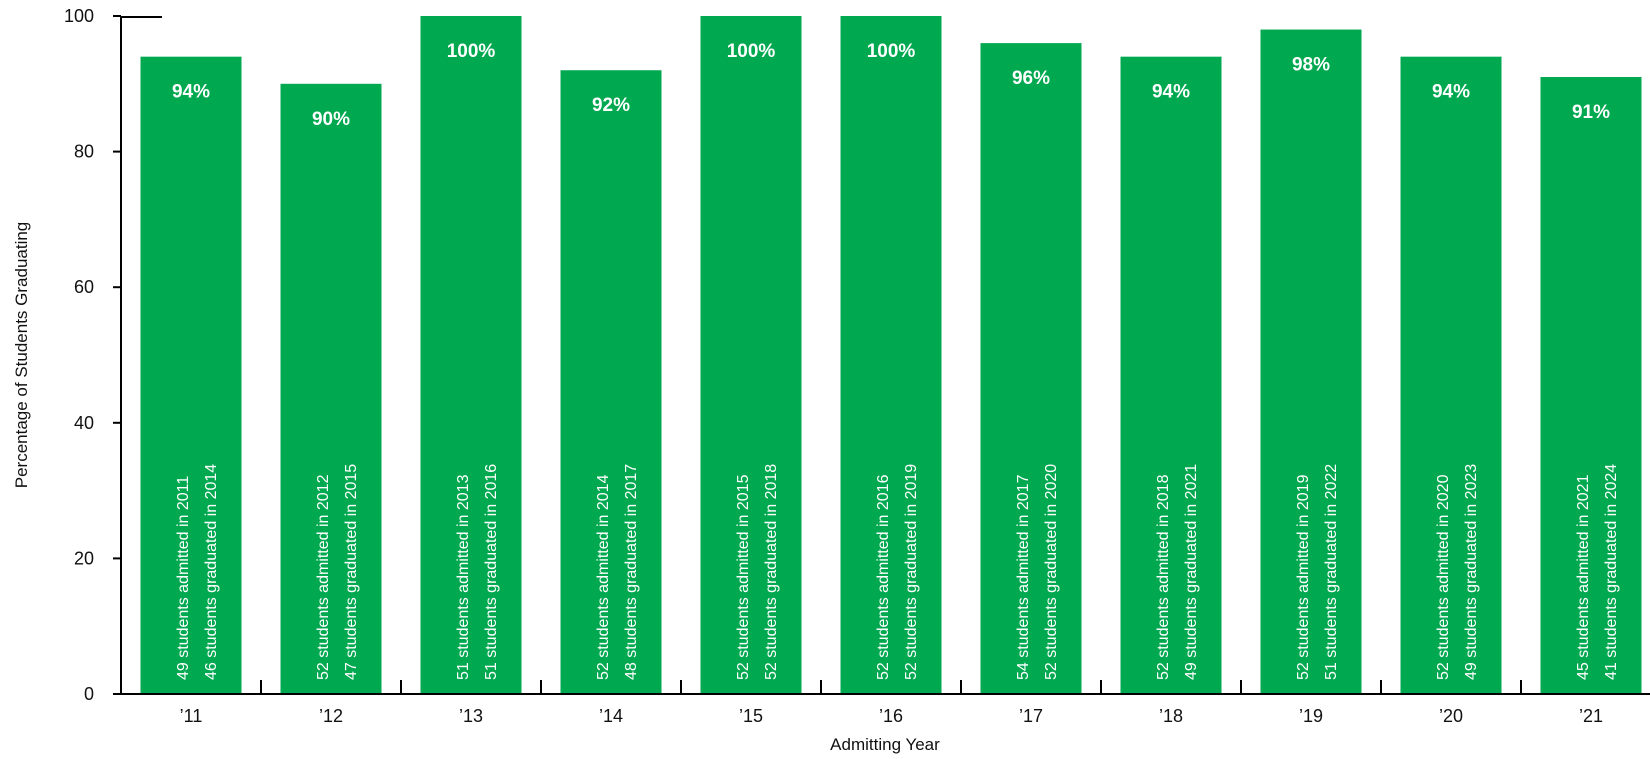 The image size is (1650, 759). I want to click on y-ticks-group: 0 20 40 60 80 100, so click(92, 355).